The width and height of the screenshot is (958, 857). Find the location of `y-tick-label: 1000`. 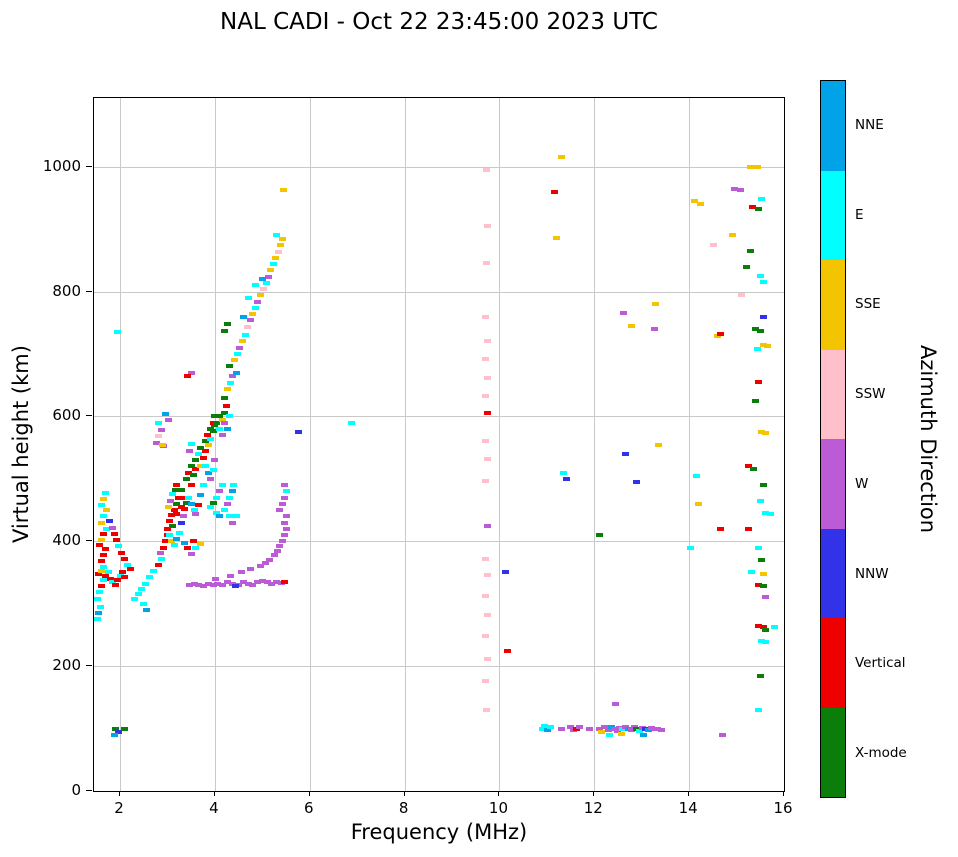

y-tick-label: 1000 is located at coordinates (61, 165).